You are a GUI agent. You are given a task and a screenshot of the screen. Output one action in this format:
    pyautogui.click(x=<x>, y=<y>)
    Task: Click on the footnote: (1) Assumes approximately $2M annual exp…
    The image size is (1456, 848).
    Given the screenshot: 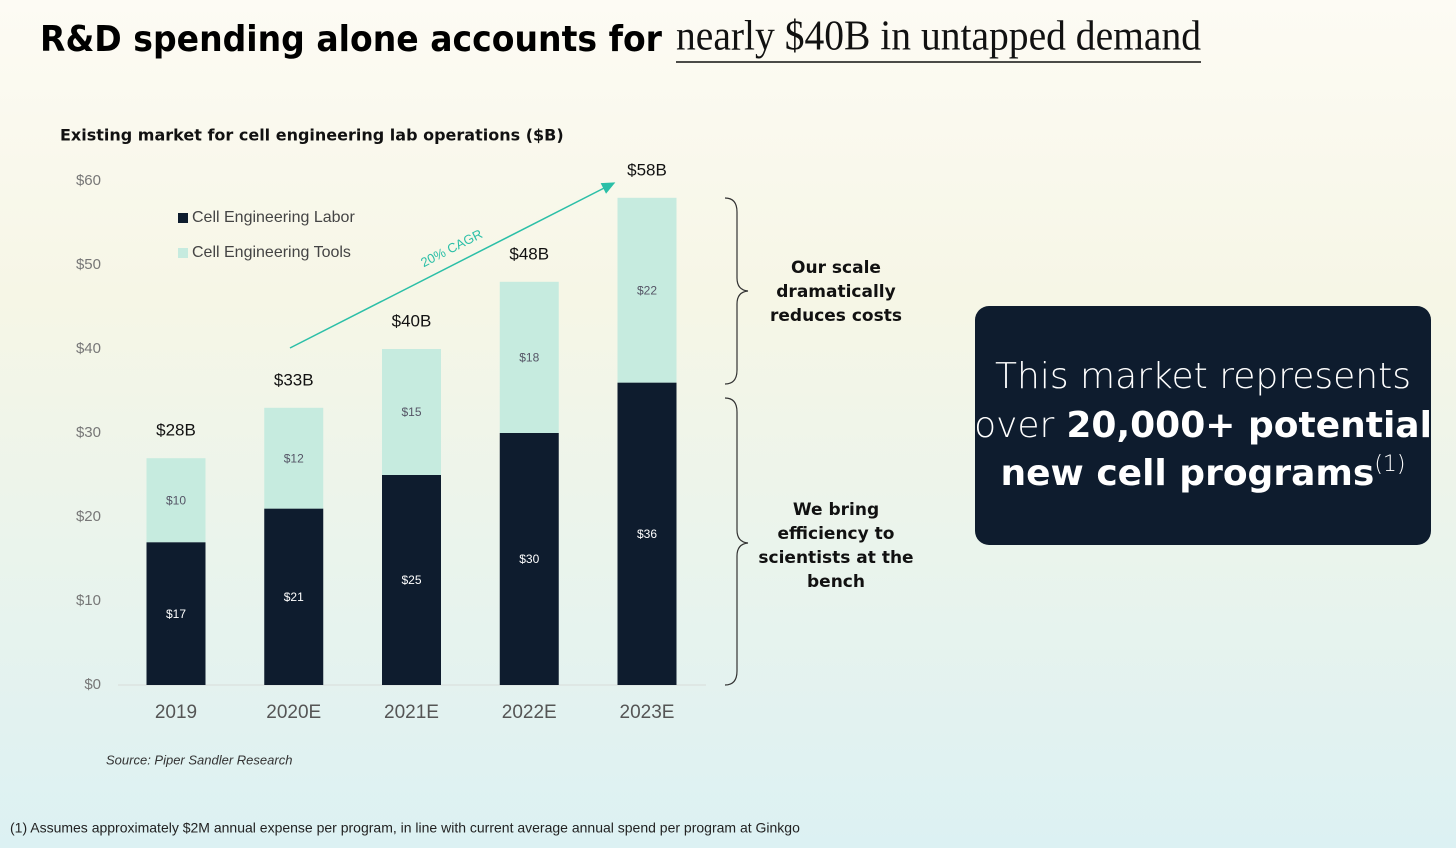 What is the action you would take?
    pyautogui.click(x=405, y=828)
    